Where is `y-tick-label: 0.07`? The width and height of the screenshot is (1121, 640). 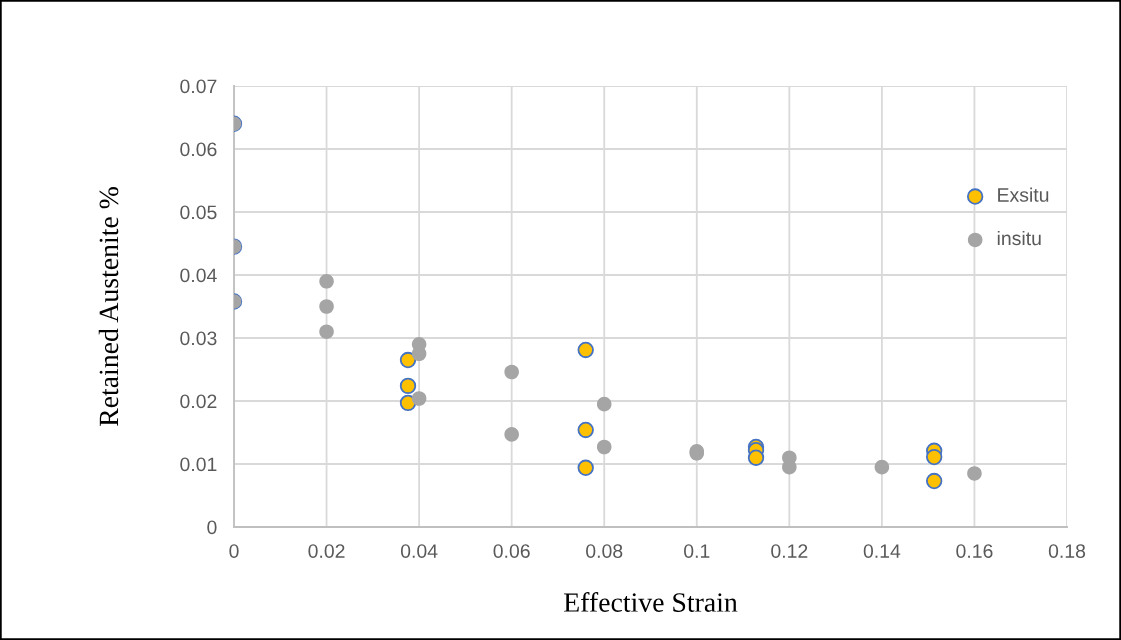
y-tick-label: 0.07 is located at coordinates (198, 86).